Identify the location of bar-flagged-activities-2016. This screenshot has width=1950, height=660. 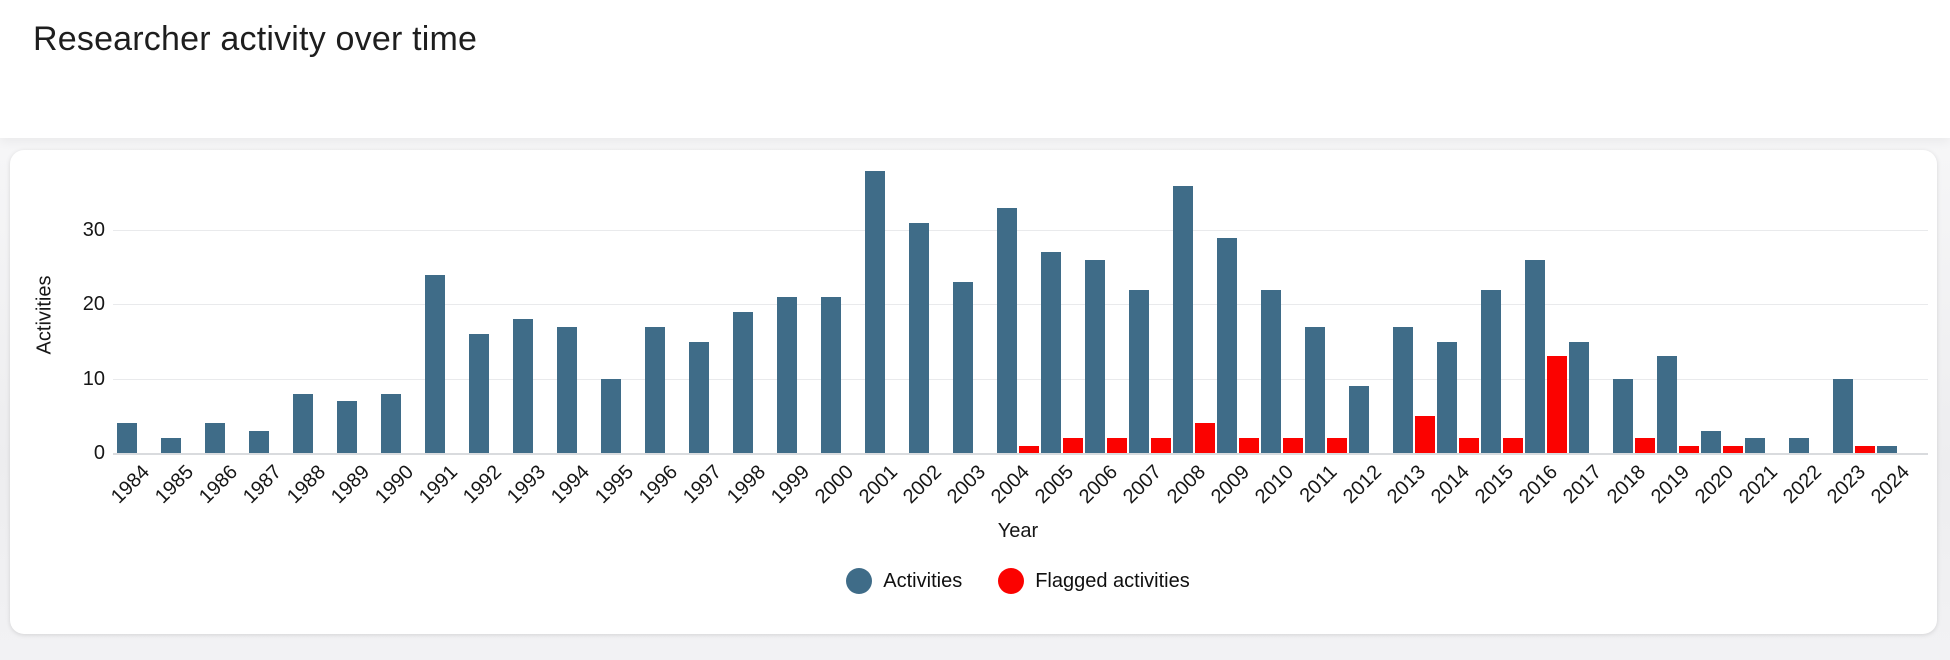
(1557, 404).